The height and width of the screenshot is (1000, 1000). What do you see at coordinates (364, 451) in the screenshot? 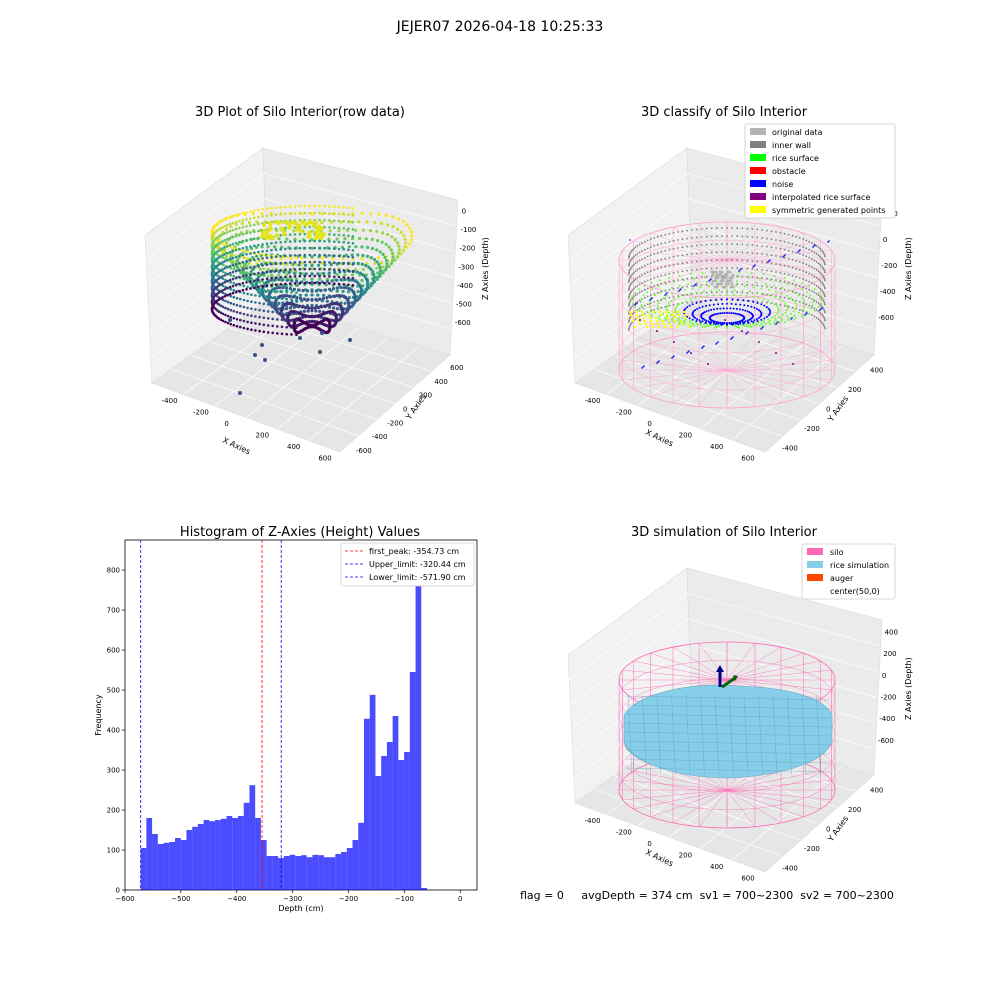
I see `y-tick-label: -600` at bounding box center [364, 451].